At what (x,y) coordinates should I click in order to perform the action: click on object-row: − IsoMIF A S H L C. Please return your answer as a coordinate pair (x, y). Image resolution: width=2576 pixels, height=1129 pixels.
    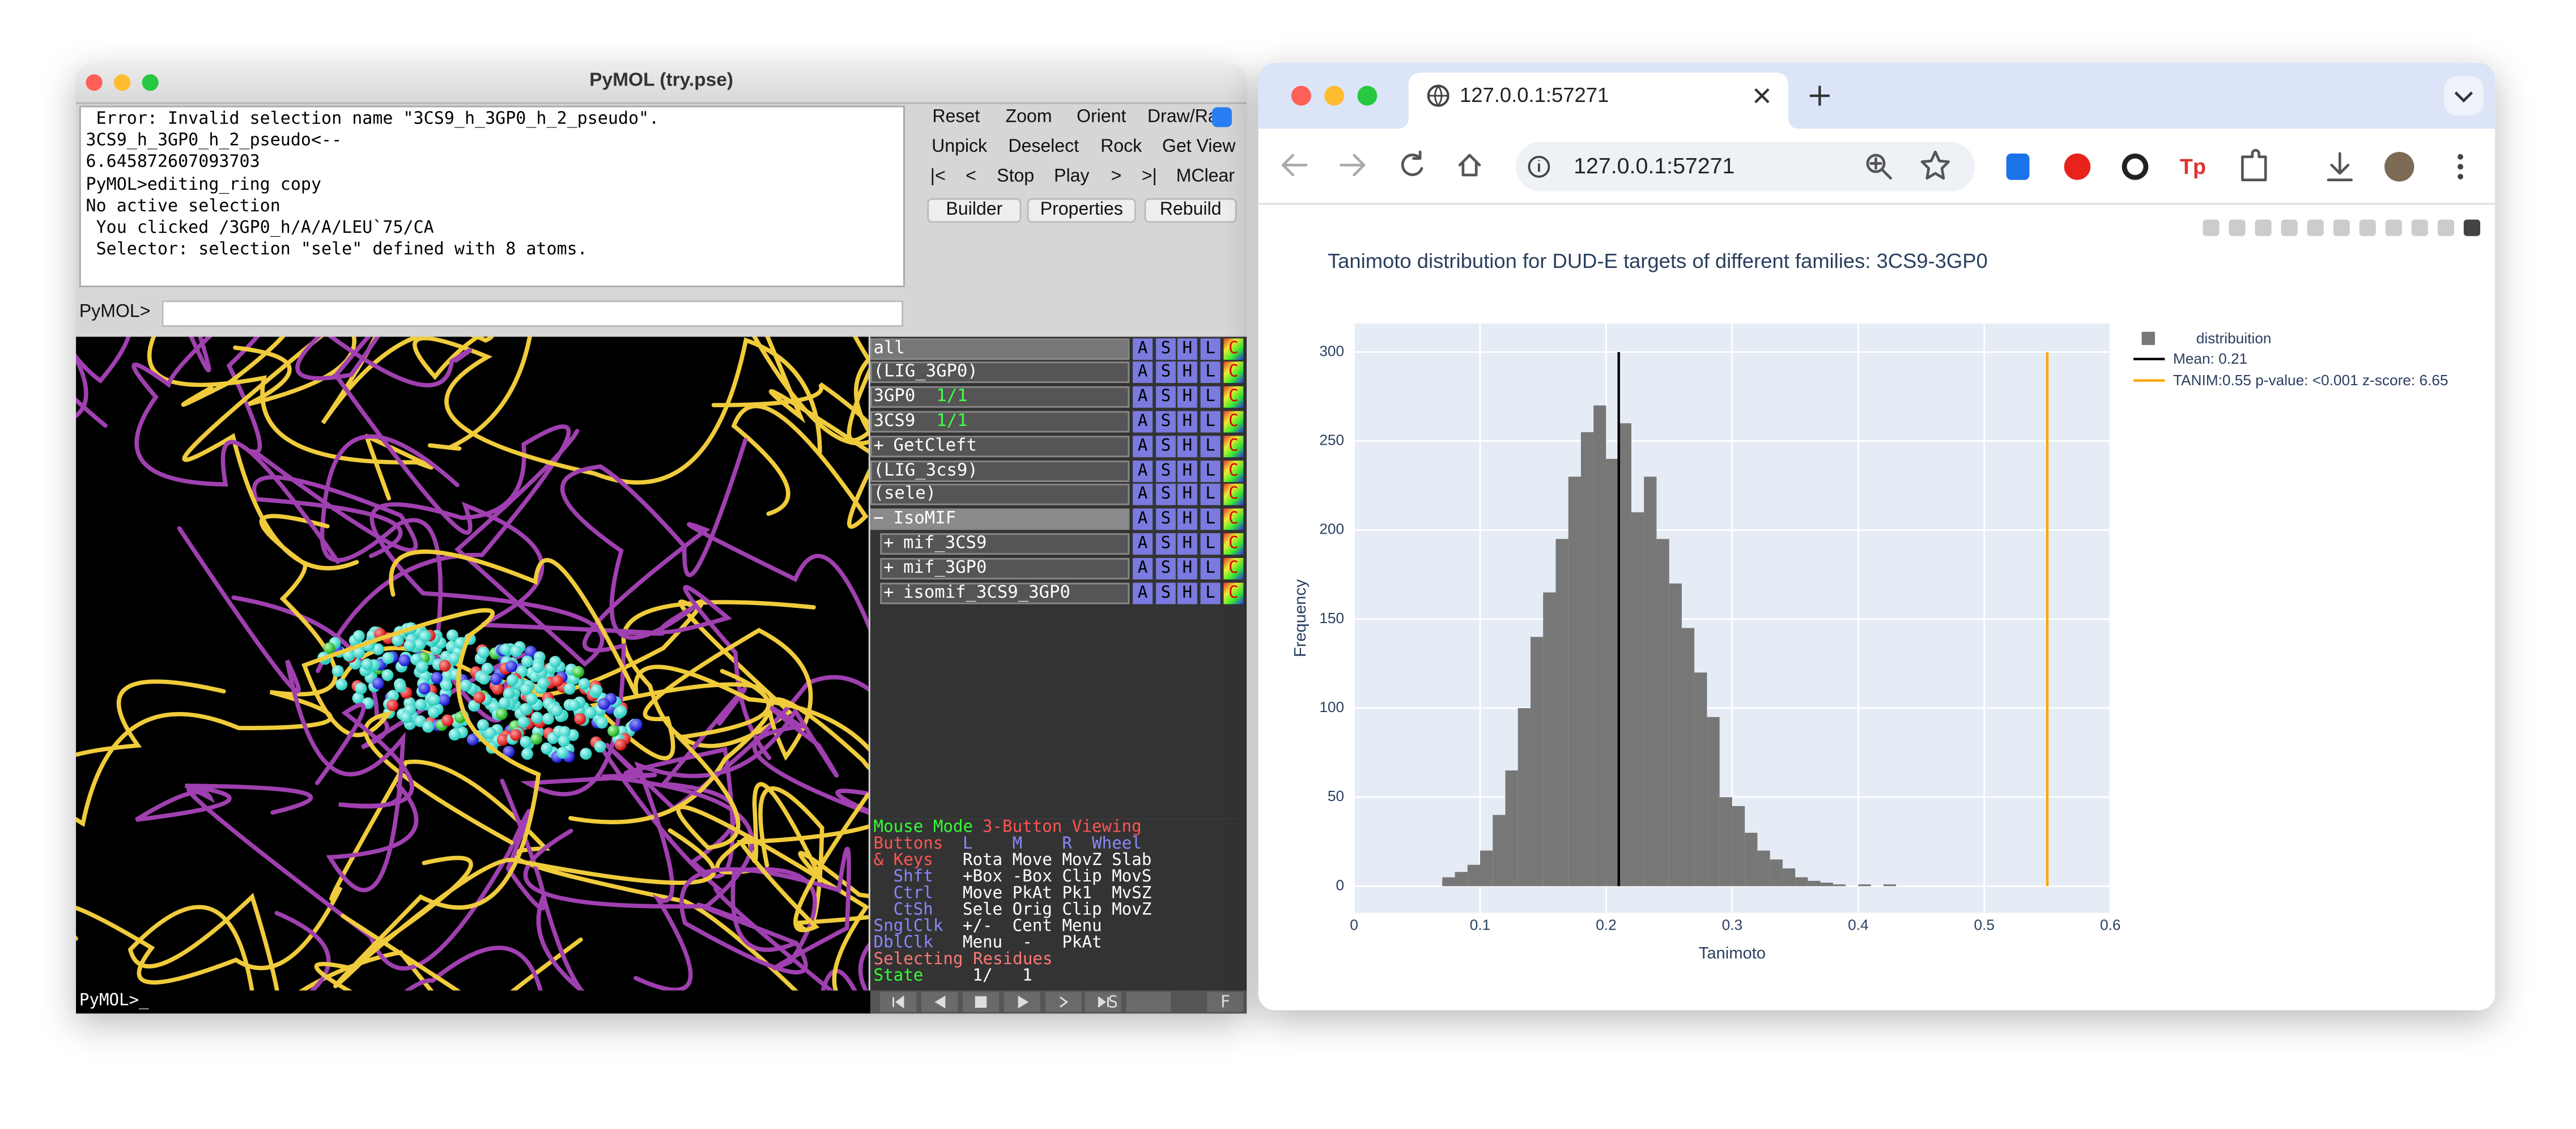
    Looking at the image, I should click on (1058, 520).